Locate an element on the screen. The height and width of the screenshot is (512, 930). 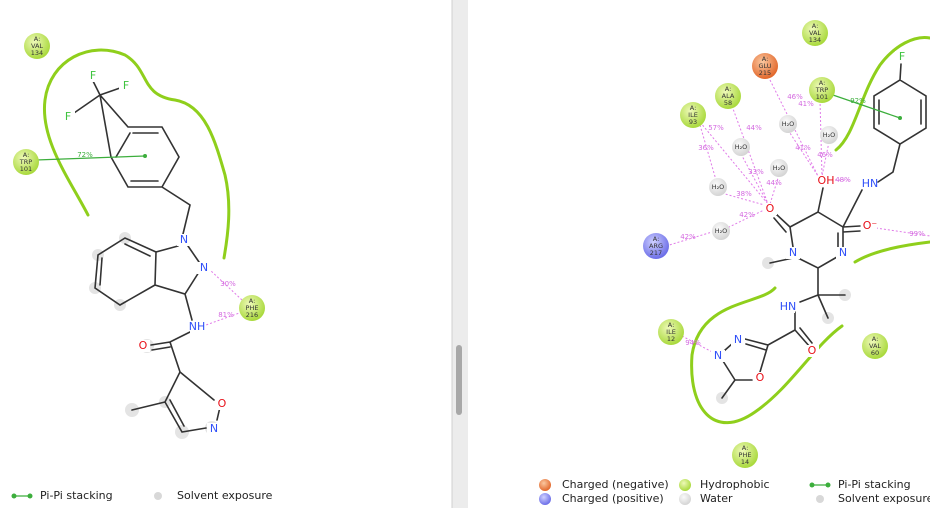
scroll-thumb is located at coordinates (459, 380).